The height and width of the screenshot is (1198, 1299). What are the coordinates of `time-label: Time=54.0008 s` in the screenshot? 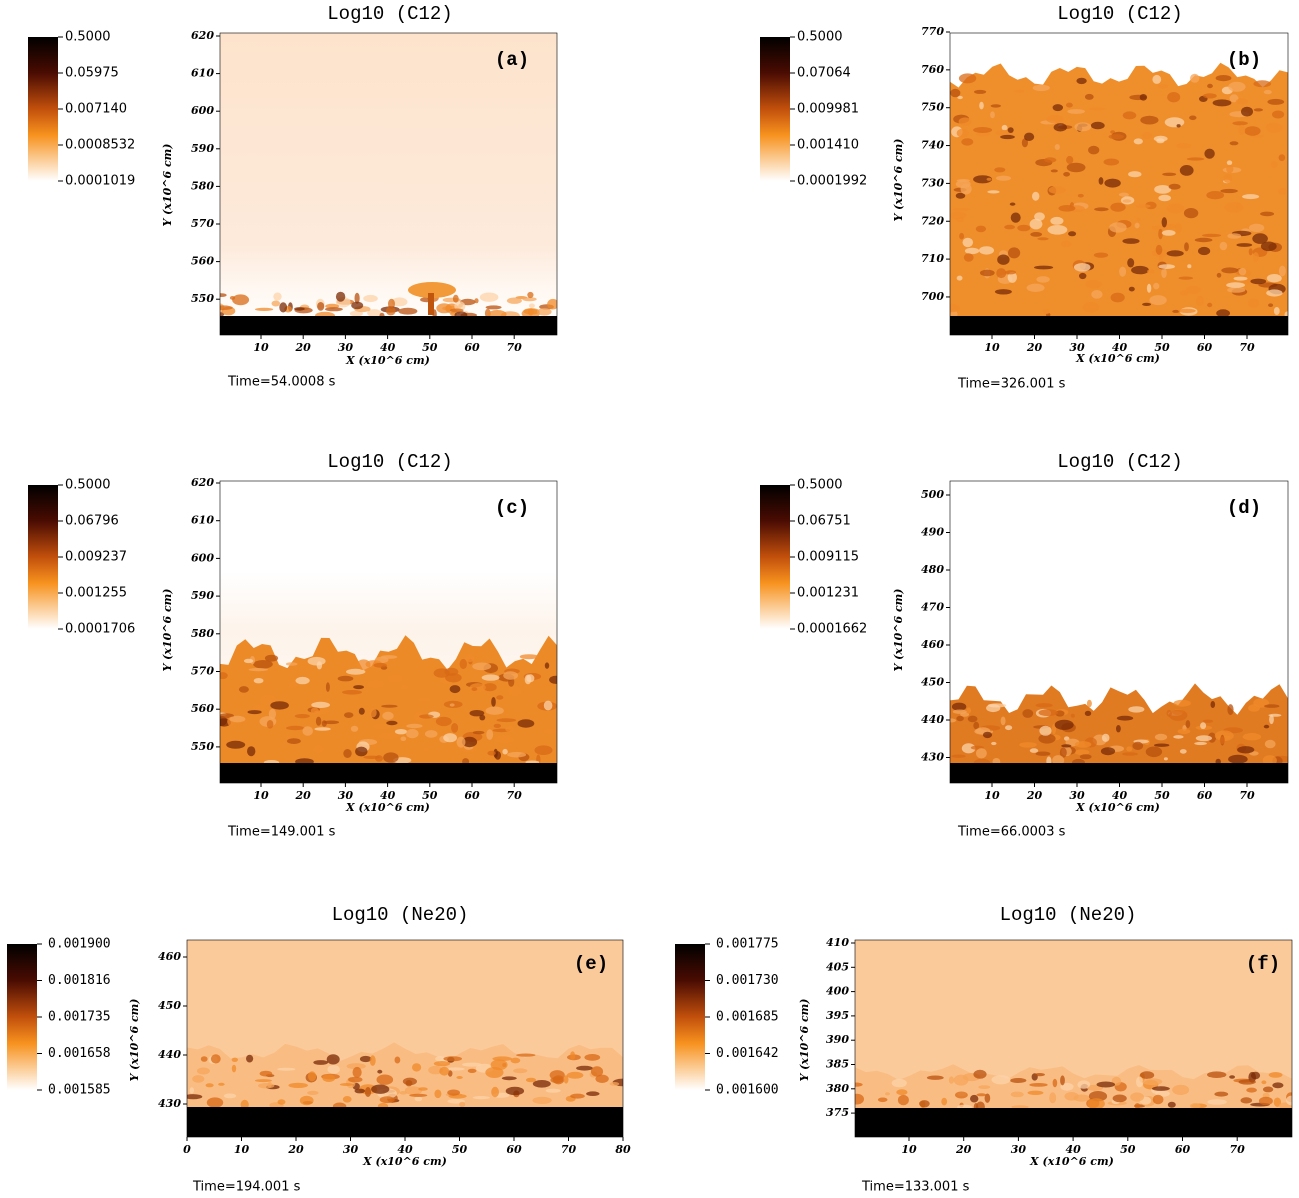 It's located at (281, 382).